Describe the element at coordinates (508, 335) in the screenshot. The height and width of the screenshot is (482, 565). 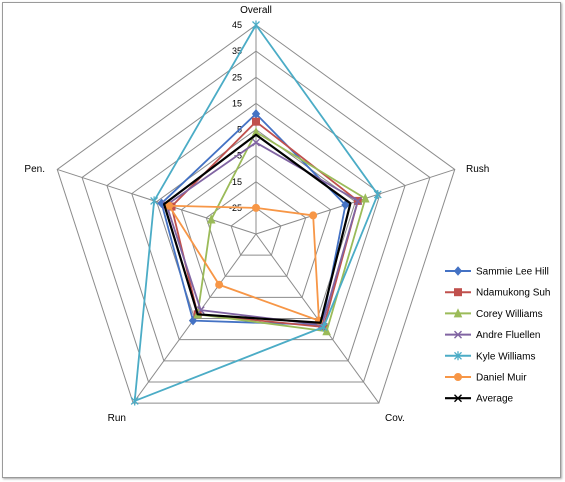
I see `legend-label: Andre Fluellen` at that location.